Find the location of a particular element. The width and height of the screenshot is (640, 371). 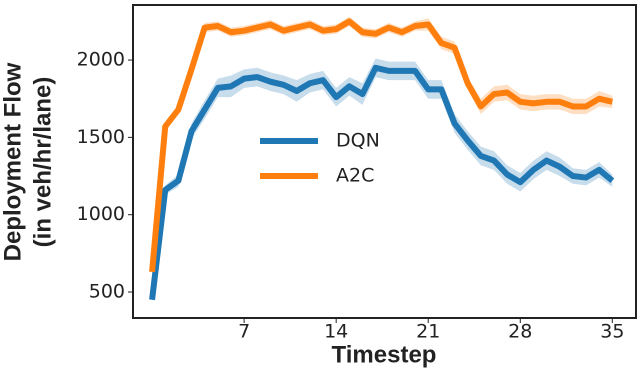

x-tick-label: 28 is located at coordinates (520, 332).